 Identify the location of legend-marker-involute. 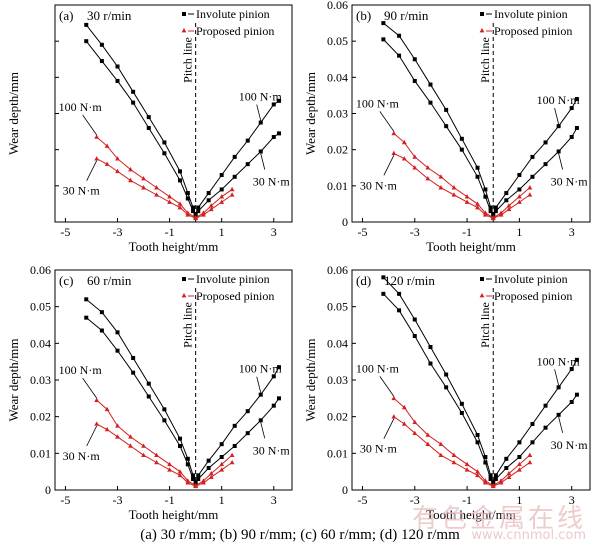
(184, 279).